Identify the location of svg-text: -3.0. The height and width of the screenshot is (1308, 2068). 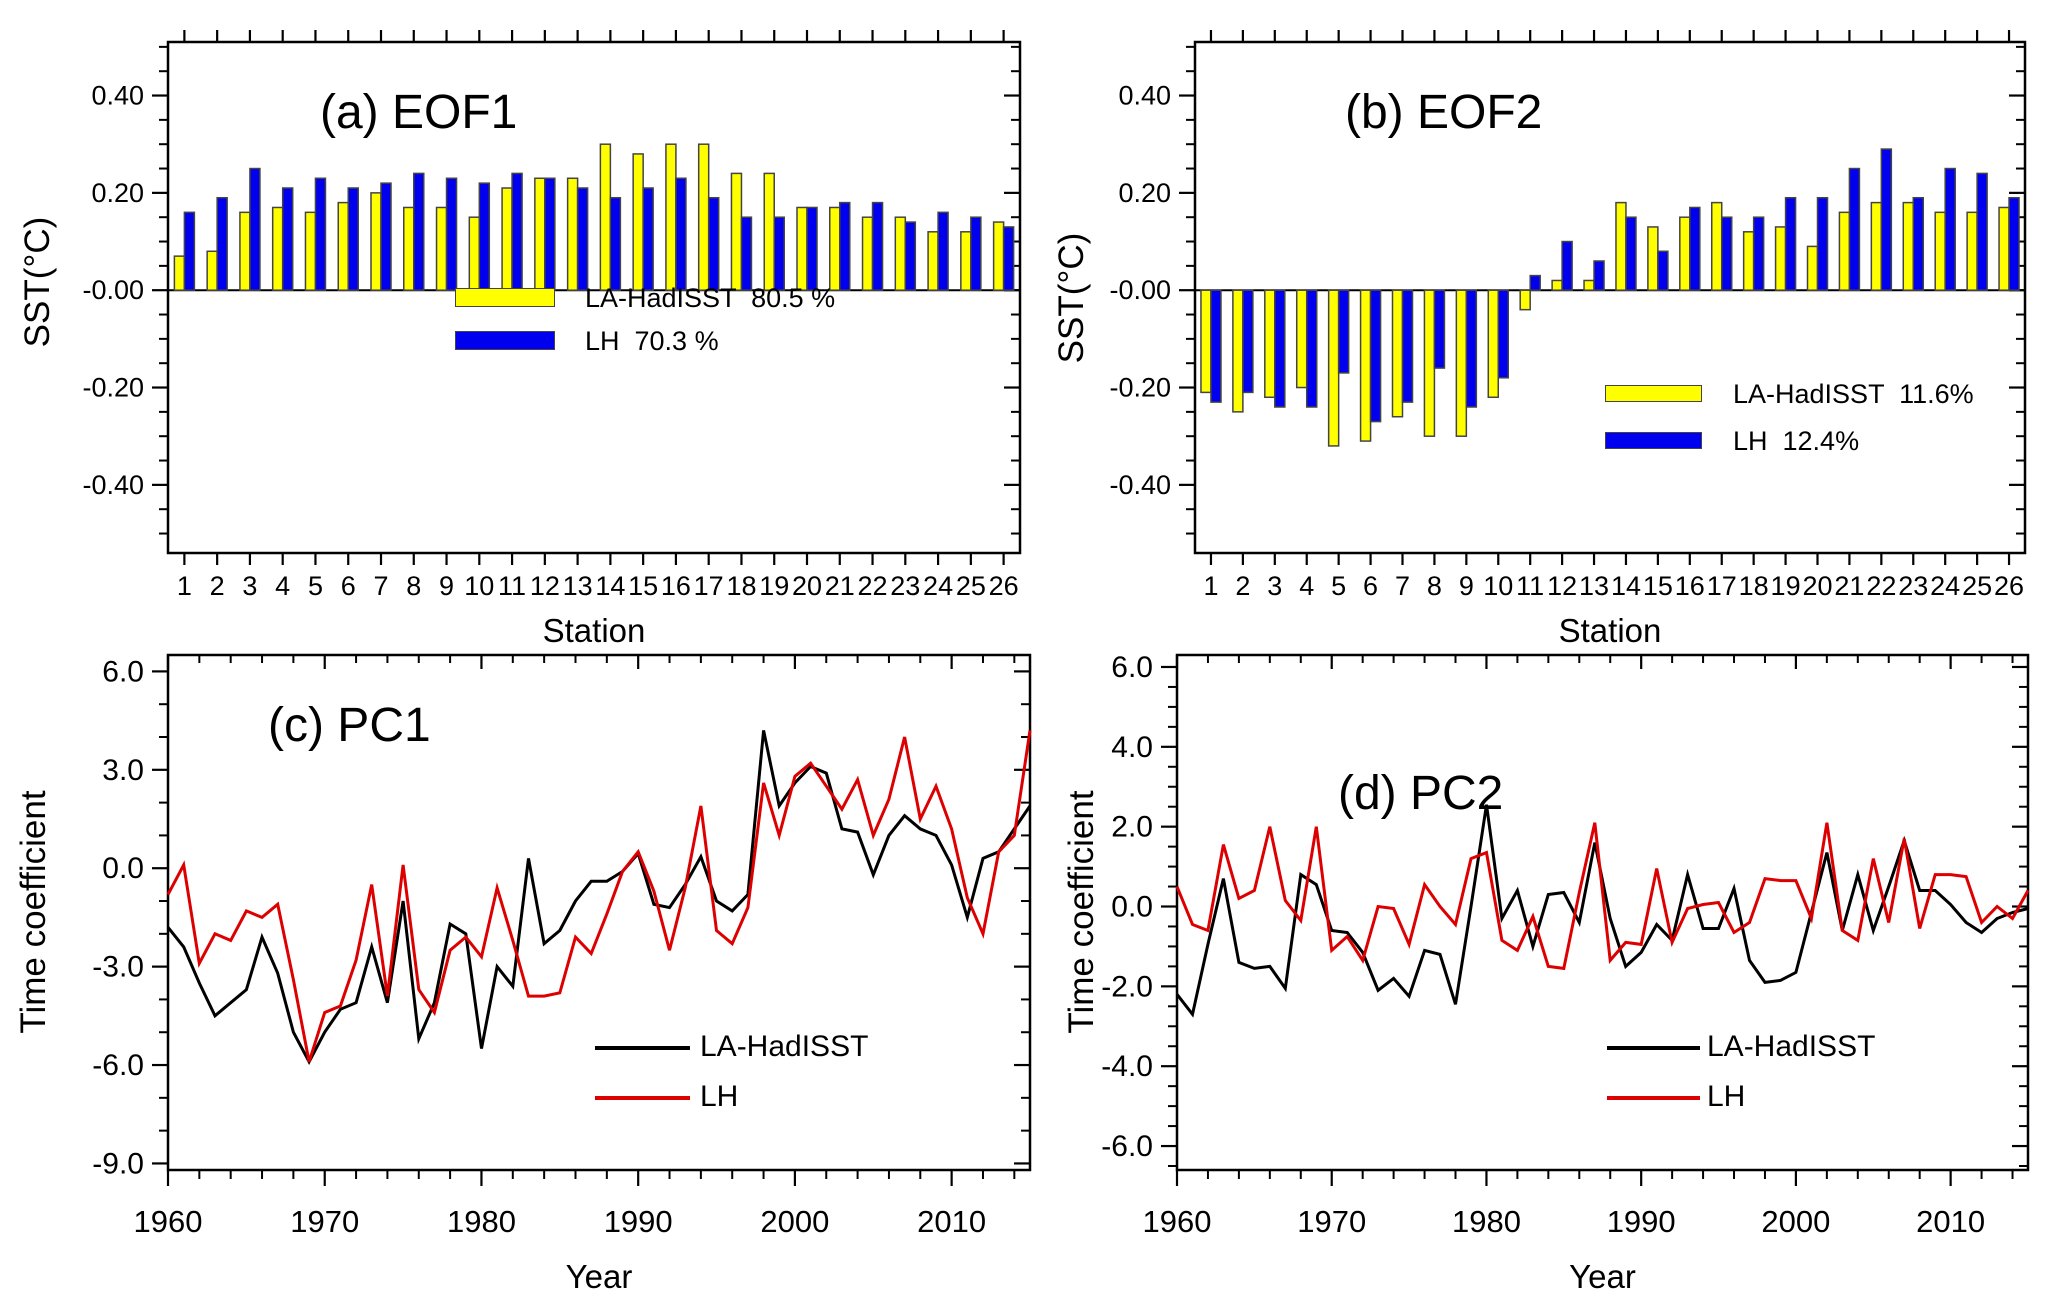
(118, 967).